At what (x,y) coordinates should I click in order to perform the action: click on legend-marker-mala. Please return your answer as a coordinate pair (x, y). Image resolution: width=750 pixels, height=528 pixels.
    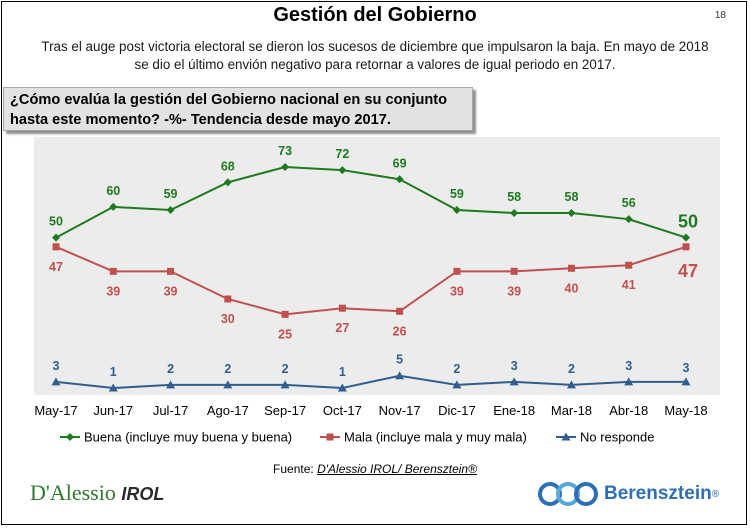
    Looking at the image, I should click on (330, 437).